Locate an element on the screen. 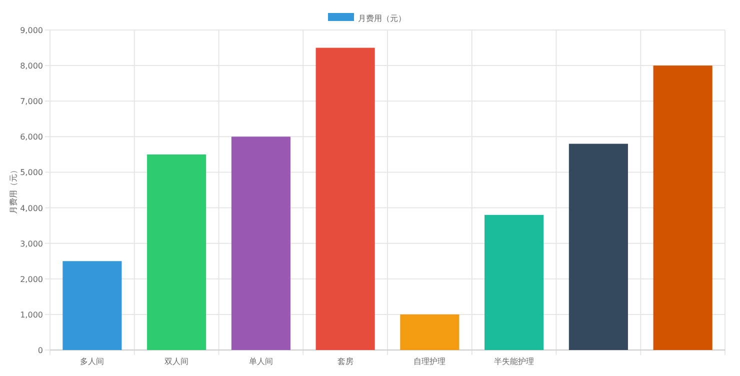  x-tick-label: 单人间 is located at coordinates (260, 361).